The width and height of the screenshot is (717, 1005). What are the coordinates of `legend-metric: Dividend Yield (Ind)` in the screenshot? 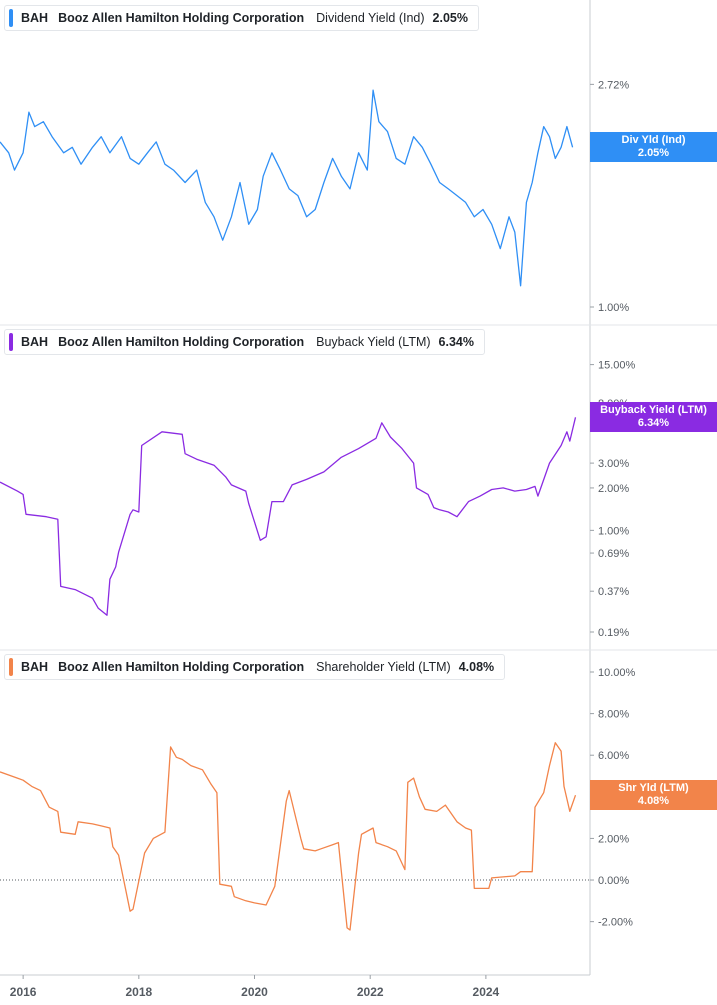 It's located at (370, 18).